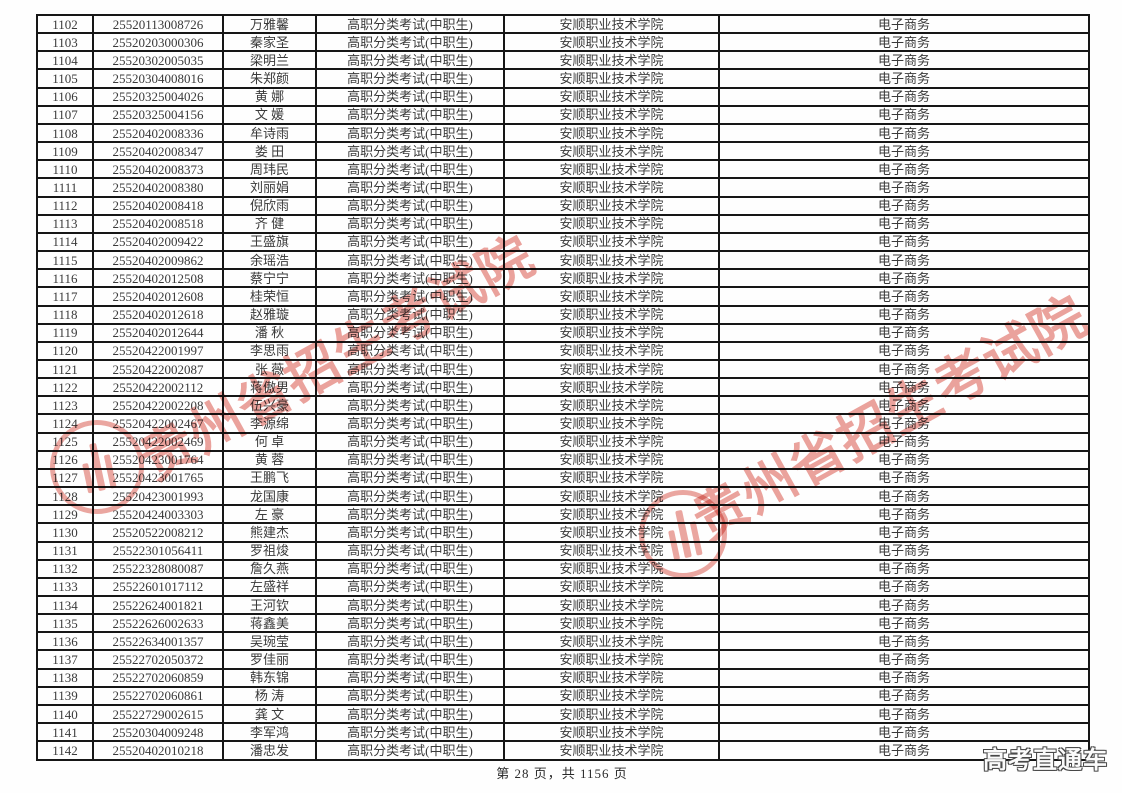 The width and height of the screenshot is (1122, 793). I want to click on candidate-name: 王河钦, so click(269, 605).